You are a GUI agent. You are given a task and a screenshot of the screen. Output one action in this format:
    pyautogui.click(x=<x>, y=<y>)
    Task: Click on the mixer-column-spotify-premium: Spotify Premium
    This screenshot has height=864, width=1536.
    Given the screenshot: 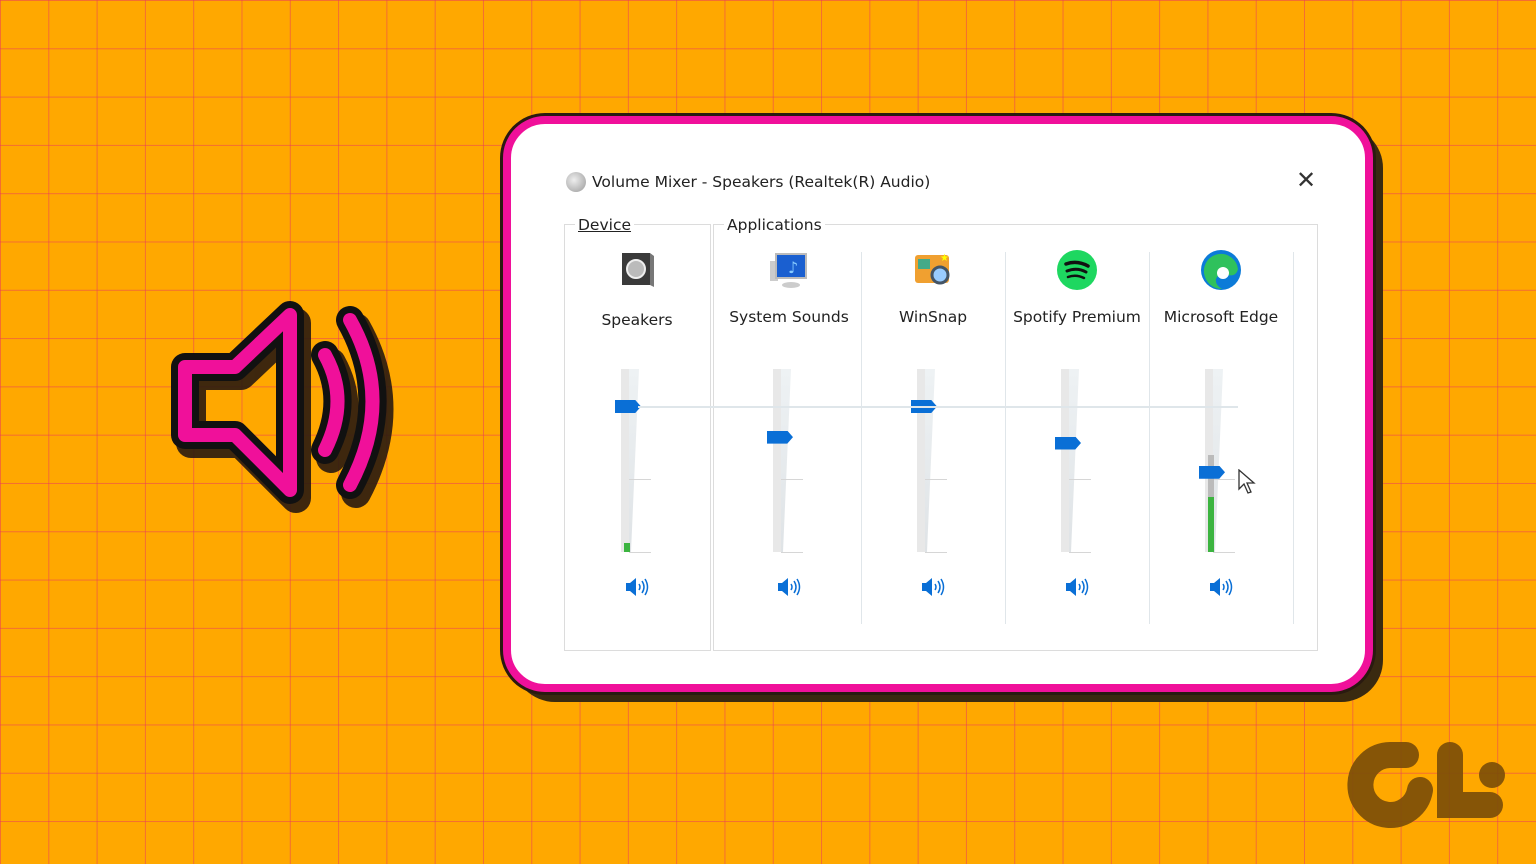 What is the action you would take?
    pyautogui.click(x=1077, y=433)
    